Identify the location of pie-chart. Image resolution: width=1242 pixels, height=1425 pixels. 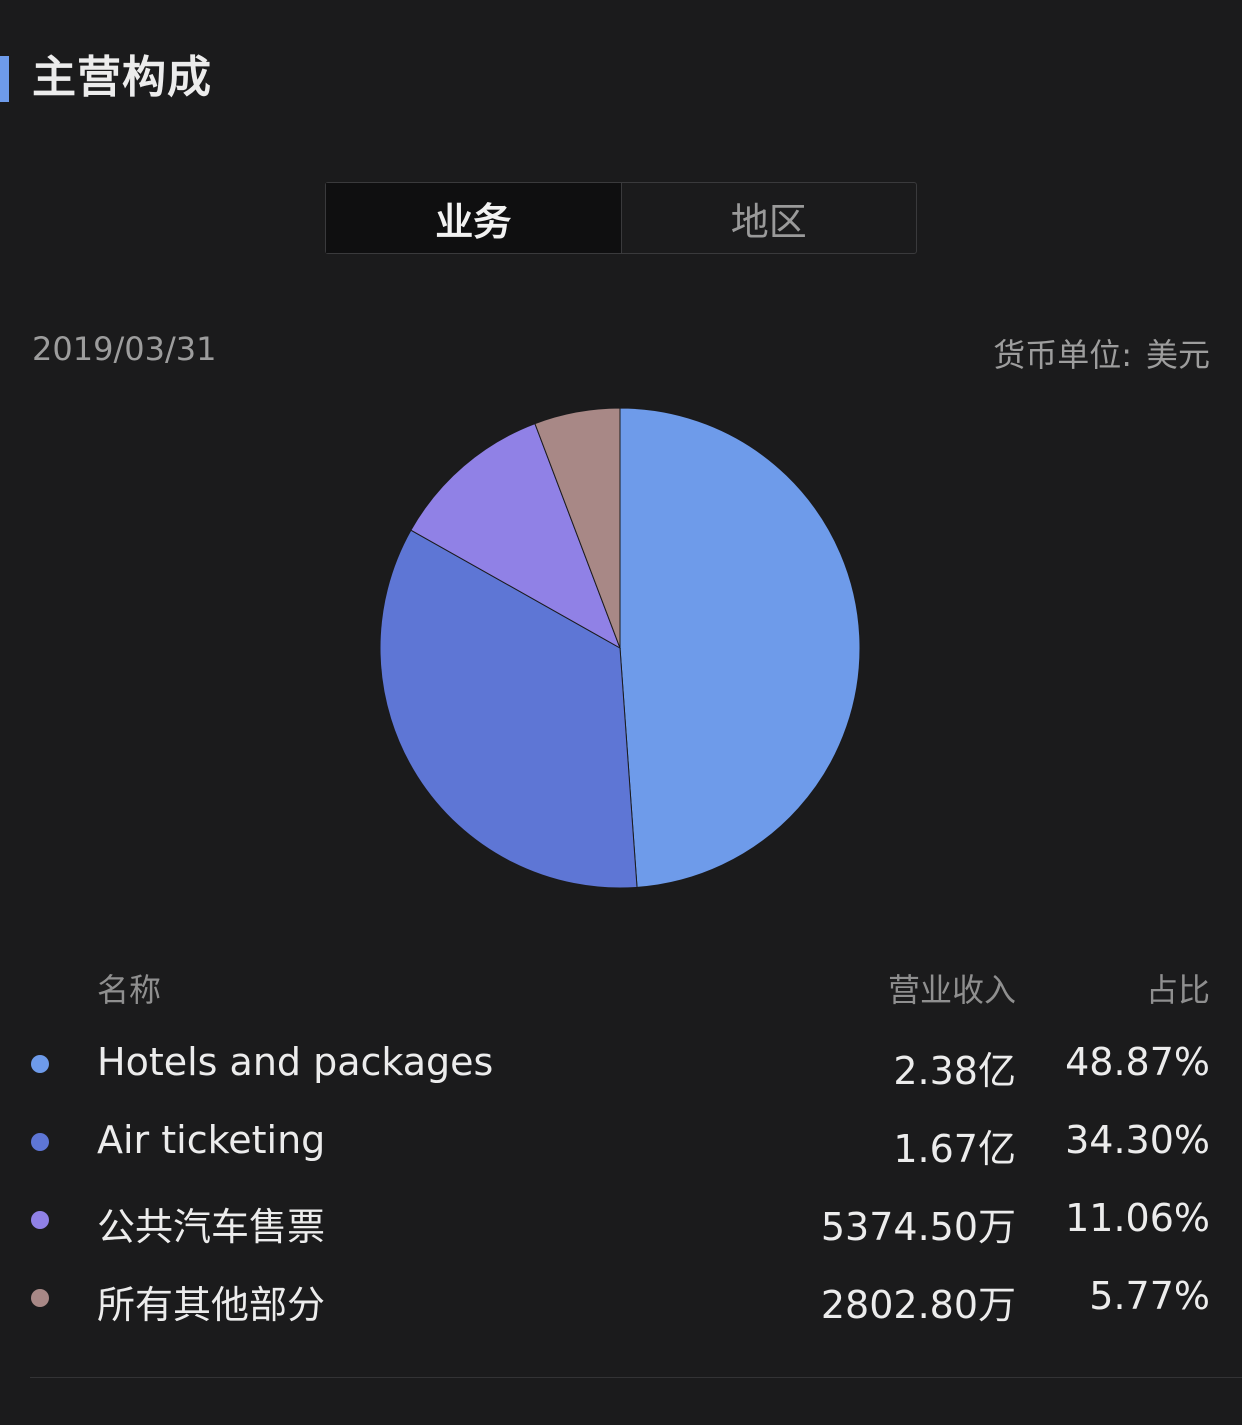
(620, 648).